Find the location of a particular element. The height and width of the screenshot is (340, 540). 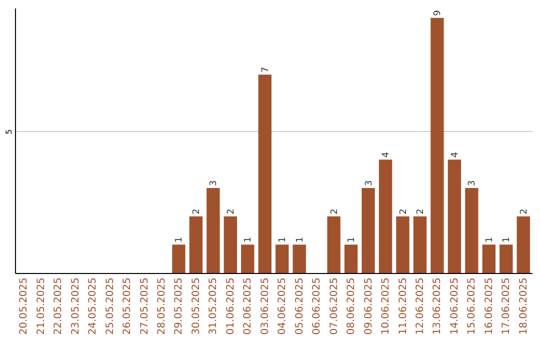

x-tick-label: 12.06.2025 is located at coordinates (420, 306).